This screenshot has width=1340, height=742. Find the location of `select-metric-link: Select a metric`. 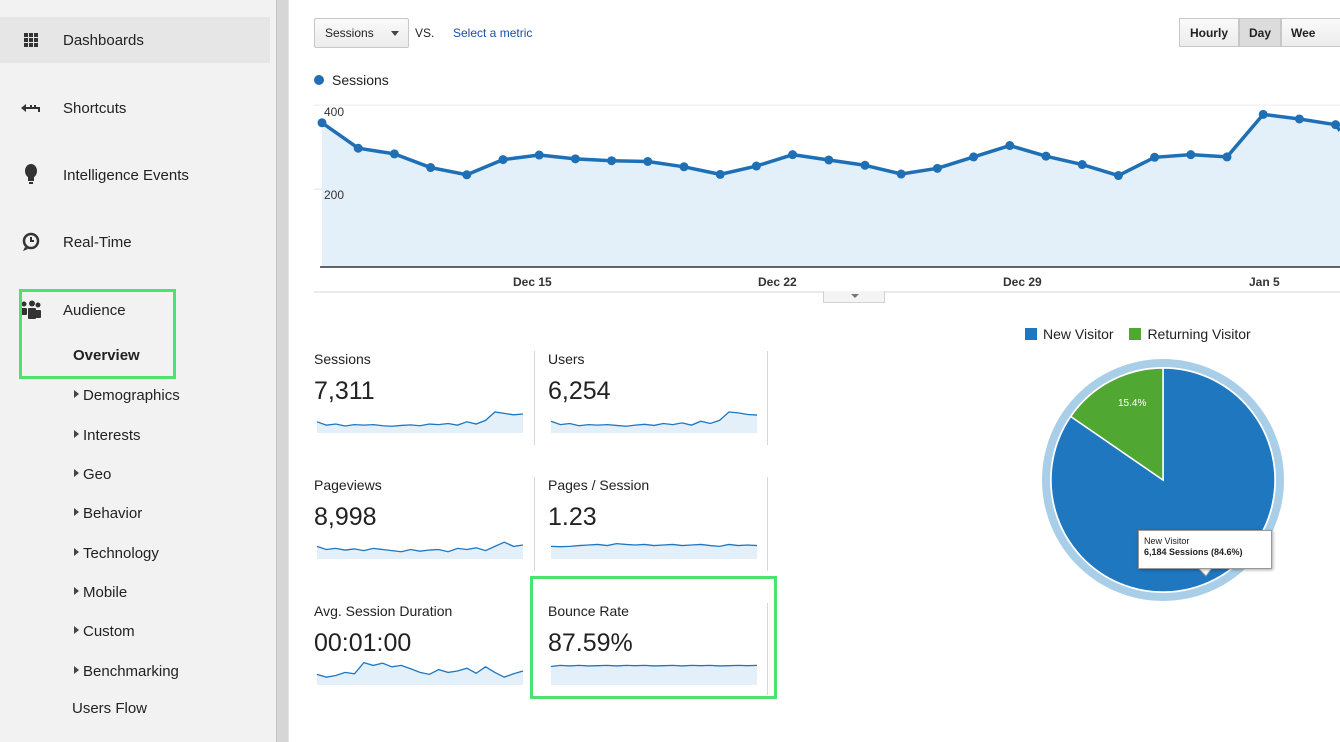

select-metric-link: Select a metric is located at coordinates (493, 33).